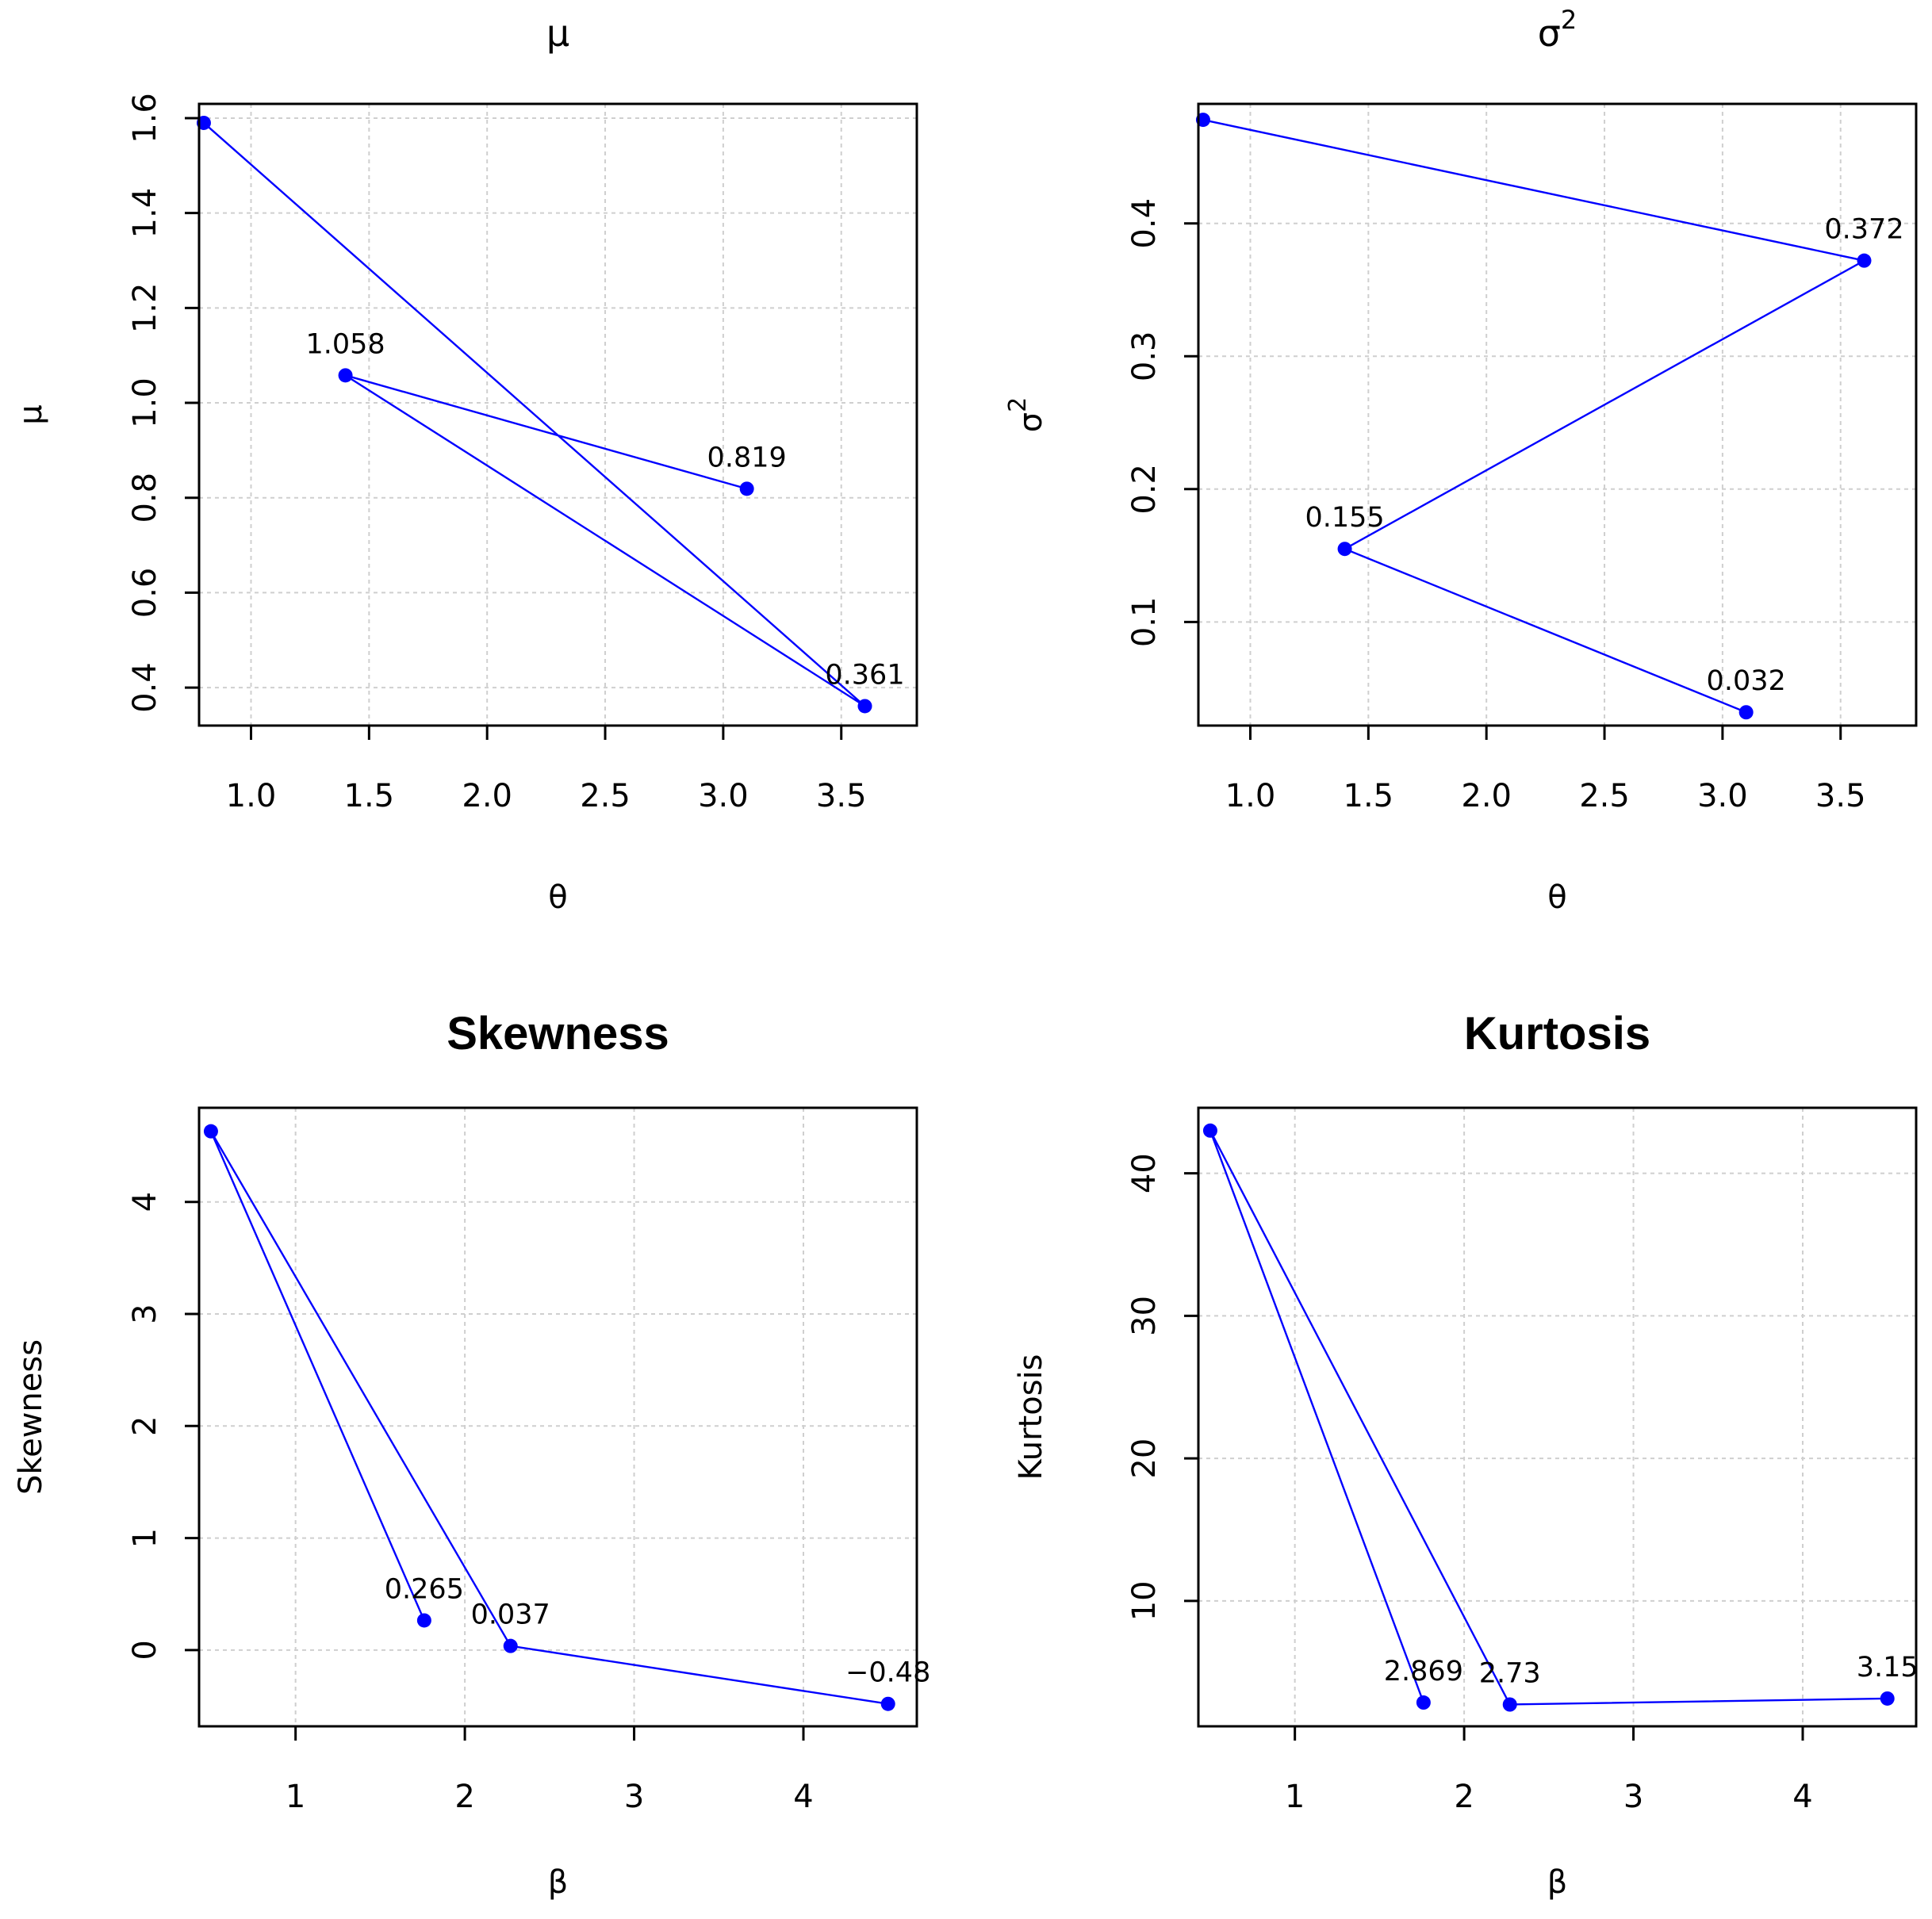 The height and width of the screenshot is (1919, 1932). I want to click on data-label: 3.15, so click(1888, 1668).